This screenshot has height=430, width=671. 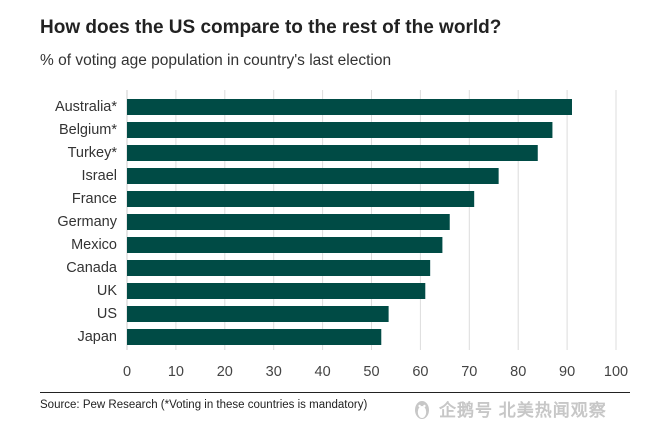 What do you see at coordinates (254, 337) in the screenshot?
I see `bar-japan` at bounding box center [254, 337].